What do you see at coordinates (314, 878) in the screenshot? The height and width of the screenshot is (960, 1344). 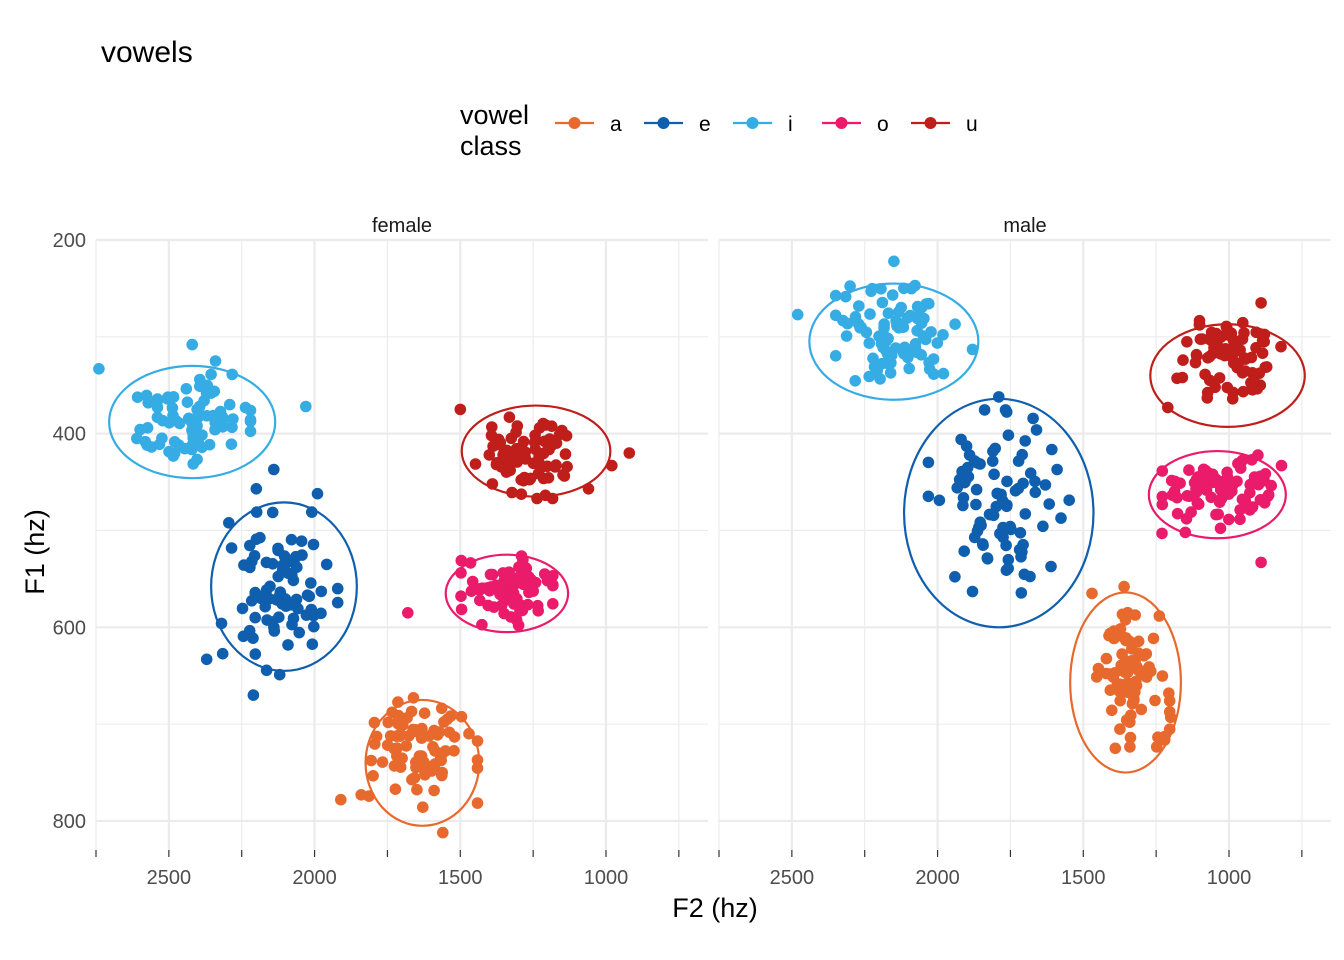 I see `x-tick-label: 2000` at bounding box center [314, 878].